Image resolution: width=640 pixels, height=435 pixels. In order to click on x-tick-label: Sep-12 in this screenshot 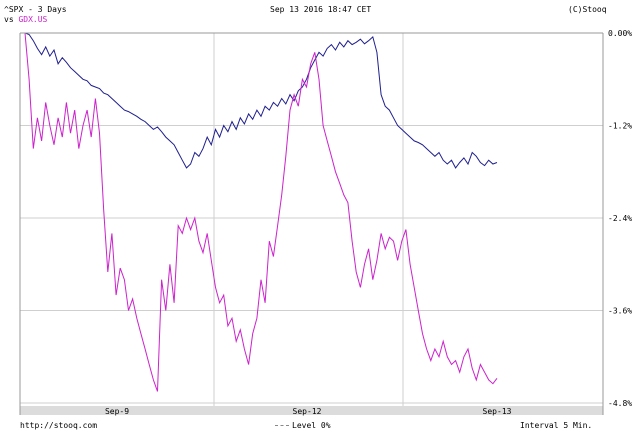, I will do `click(307, 411)`.